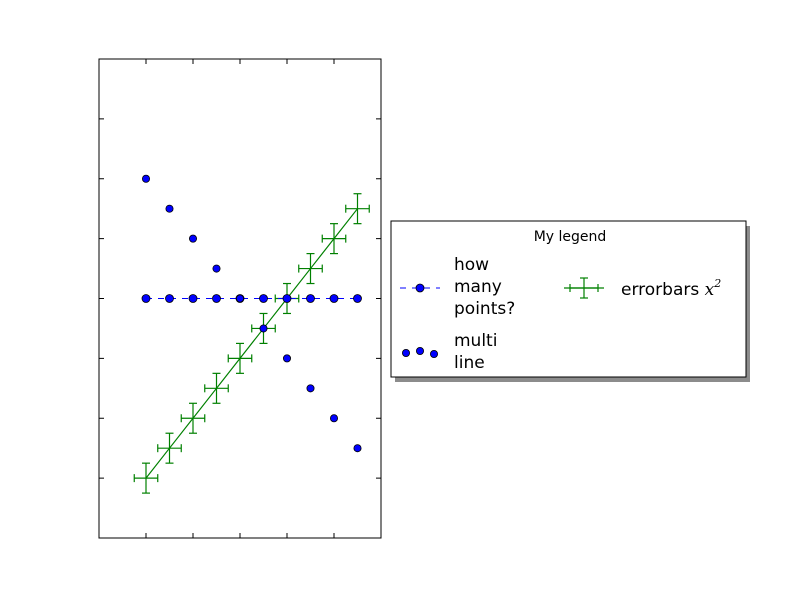  I want to click on legend-title: My legend, so click(570, 237).